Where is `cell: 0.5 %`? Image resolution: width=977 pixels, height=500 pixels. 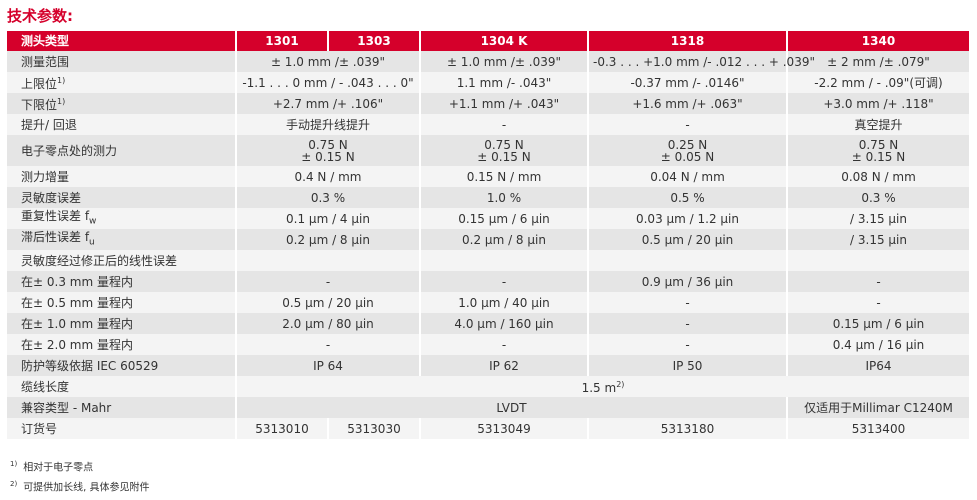
cell: 0.5 % is located at coordinates (687, 197).